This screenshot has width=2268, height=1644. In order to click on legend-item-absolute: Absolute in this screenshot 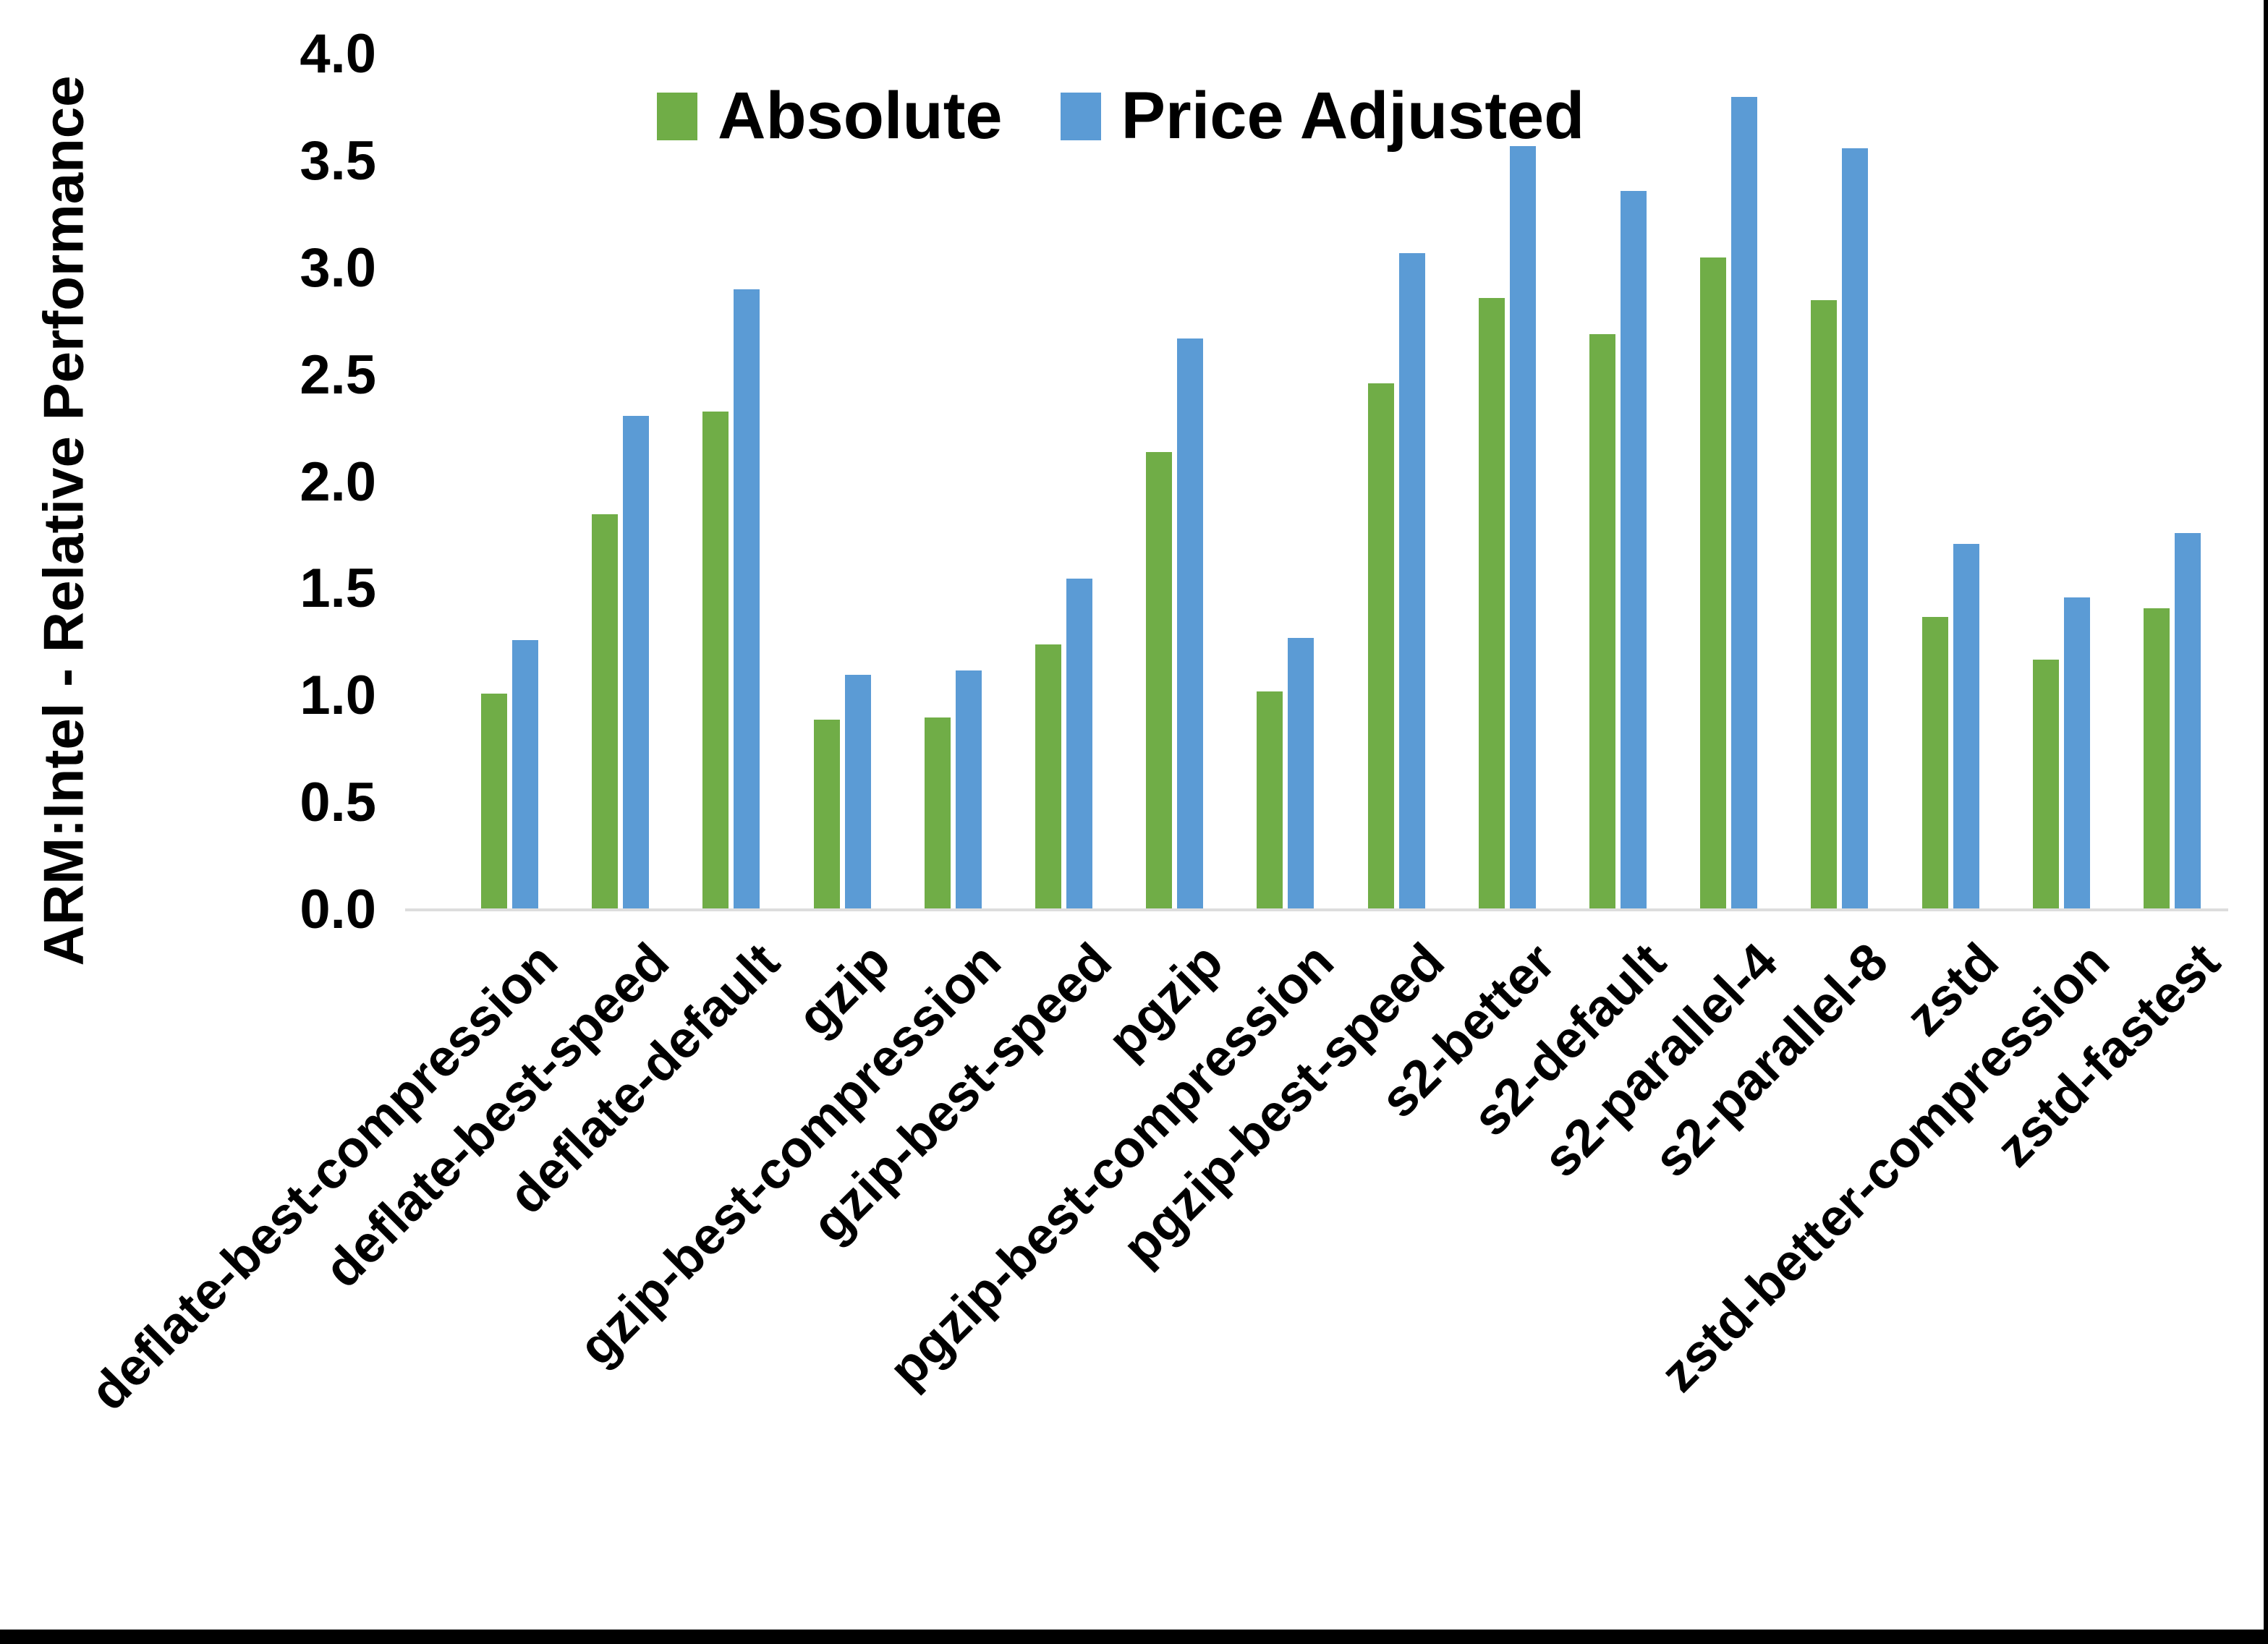, I will do `click(830, 116)`.